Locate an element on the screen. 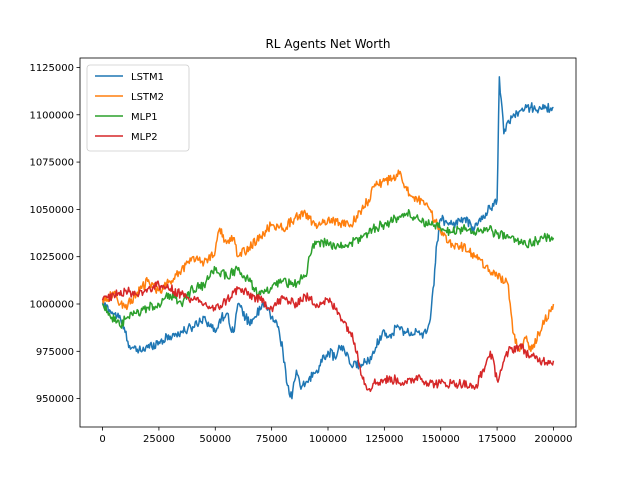  x-tick-label: 175000 is located at coordinates (497, 439).